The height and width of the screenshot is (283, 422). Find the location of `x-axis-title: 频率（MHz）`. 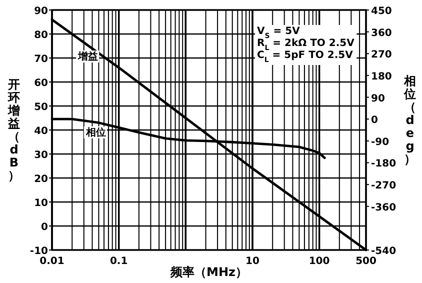

x-axis-title: 频率（MHz） is located at coordinates (209, 272).